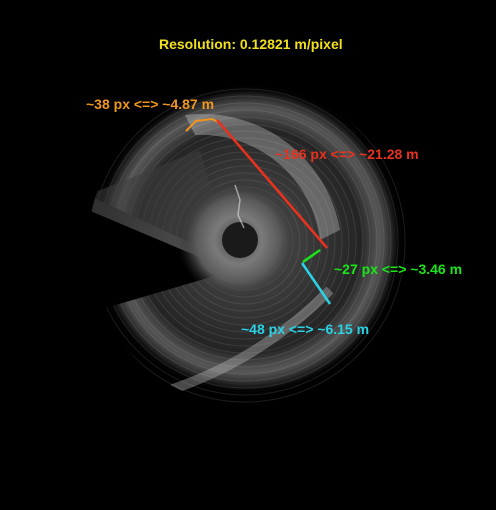 Image resolution: width=496 pixels, height=510 pixels. I want to click on red-measurement-label: ~166 px <=> ~21.28 m, so click(347, 154).